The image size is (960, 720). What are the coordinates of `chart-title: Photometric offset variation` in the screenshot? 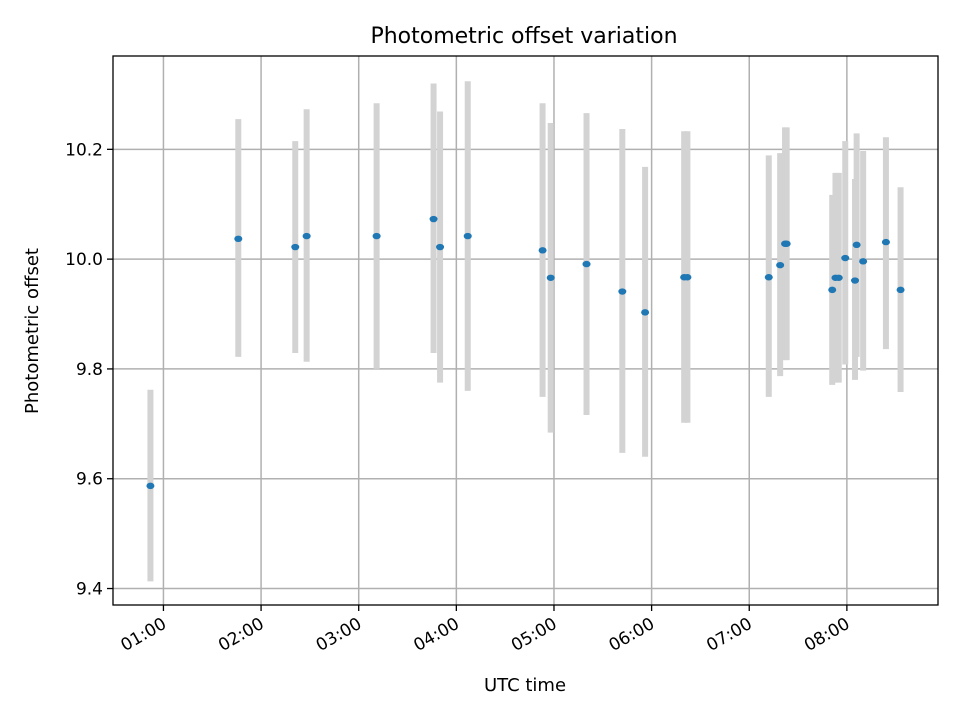 It's located at (523, 36).